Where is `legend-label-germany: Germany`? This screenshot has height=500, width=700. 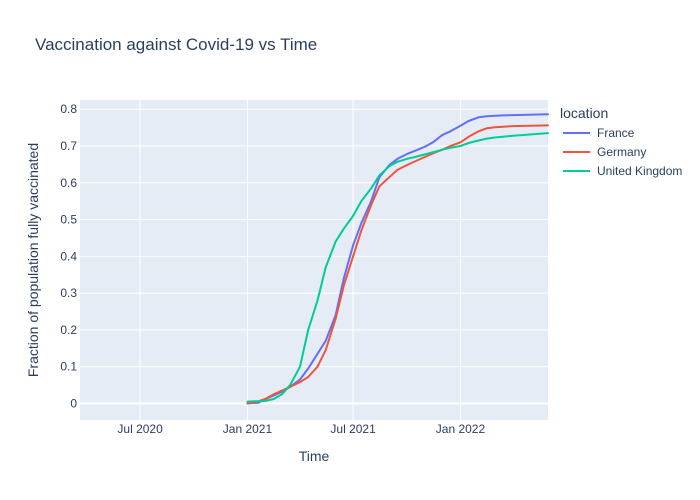 legend-label-germany: Germany is located at coordinates (621, 152).